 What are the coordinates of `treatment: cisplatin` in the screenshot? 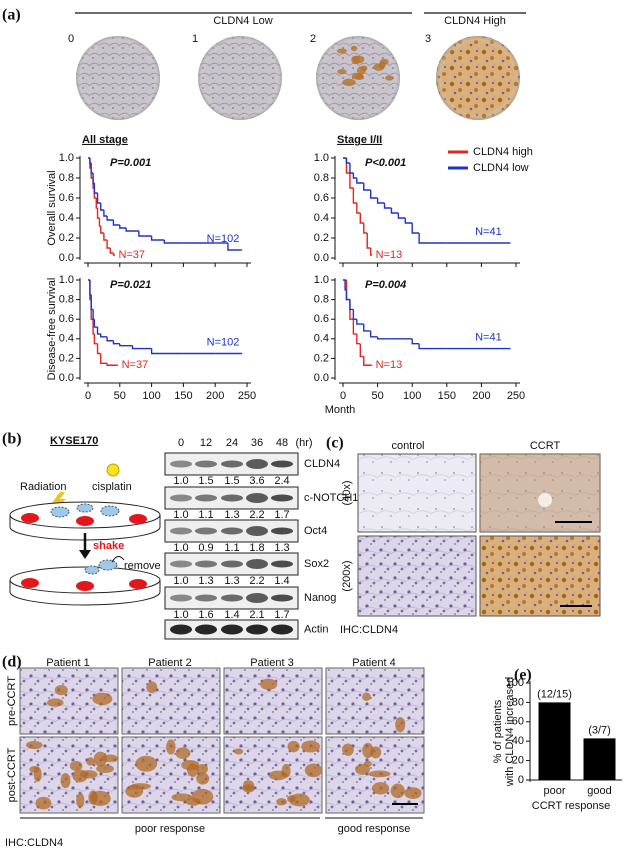 It's located at (112, 487).